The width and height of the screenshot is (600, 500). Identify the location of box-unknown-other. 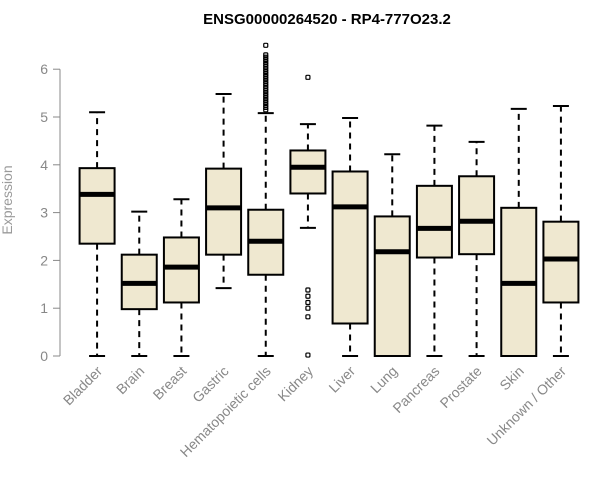
(561, 231).